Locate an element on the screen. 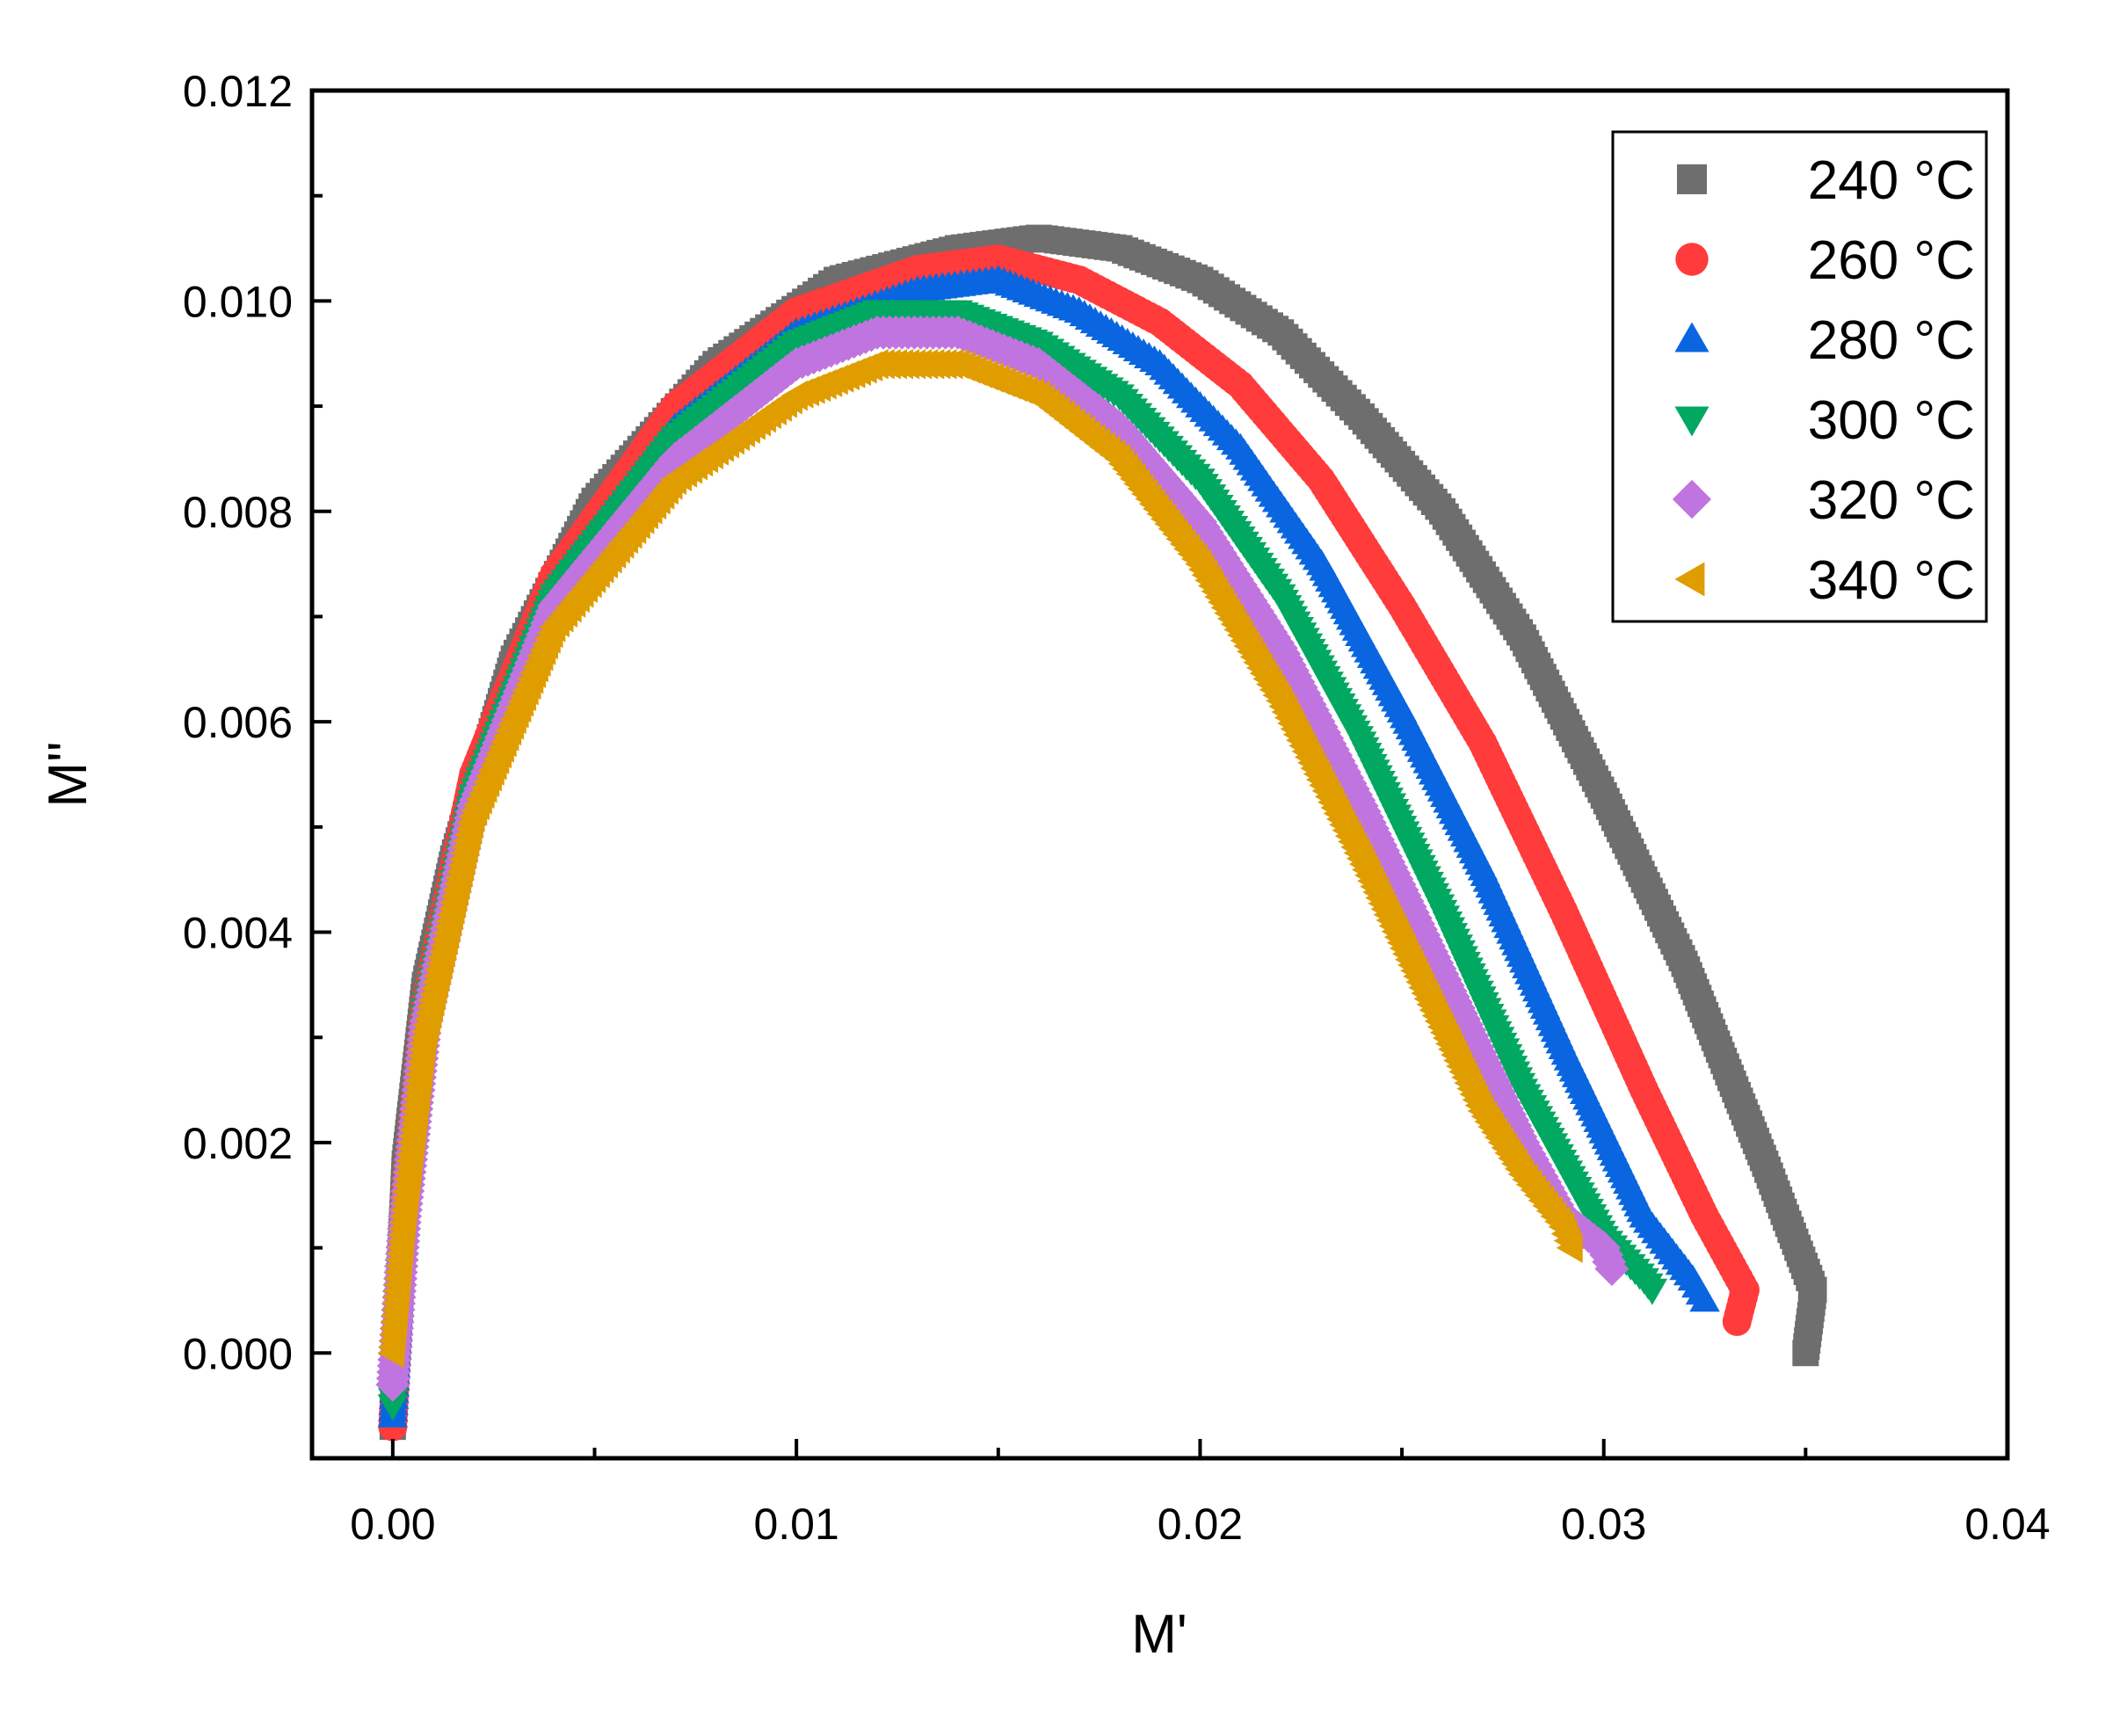 The height and width of the screenshot is (1736, 2105). legend-label: 300 °C is located at coordinates (1891, 421).